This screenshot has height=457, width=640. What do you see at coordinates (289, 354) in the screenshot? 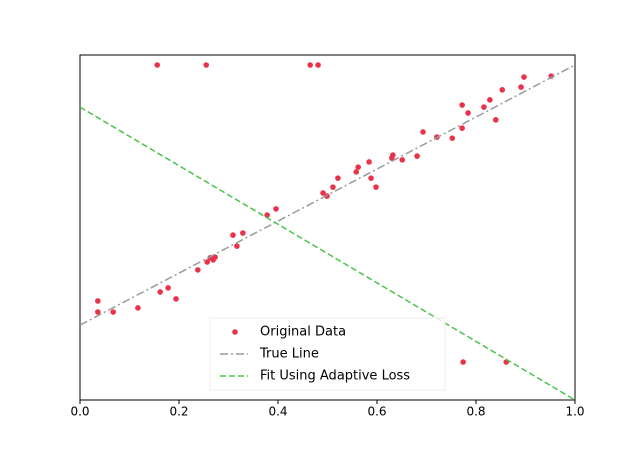
I see `legend-label: True Line` at bounding box center [289, 354].